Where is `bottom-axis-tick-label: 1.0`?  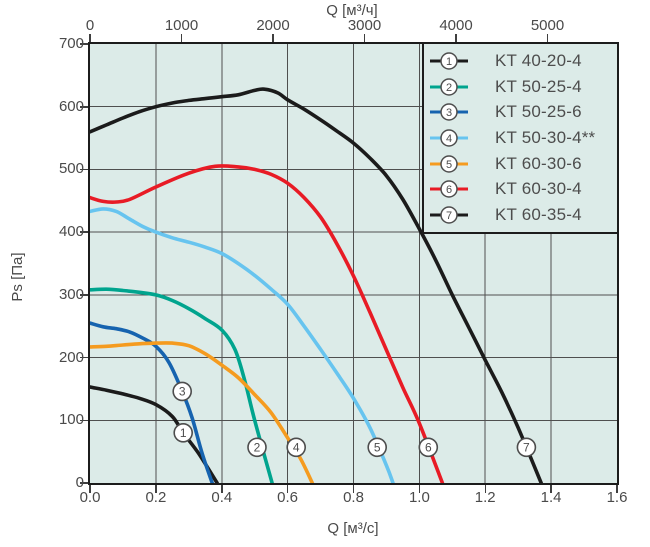 bottom-axis-tick-label: 1.0 is located at coordinates (419, 497).